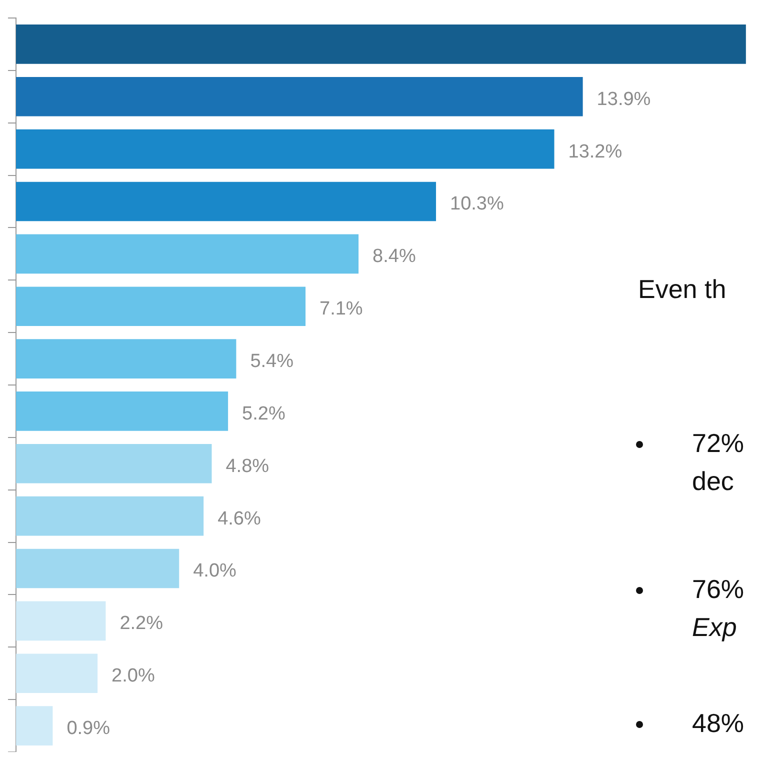  What do you see at coordinates (88, 729) in the screenshot?
I see `data-label: 0.9%` at bounding box center [88, 729].